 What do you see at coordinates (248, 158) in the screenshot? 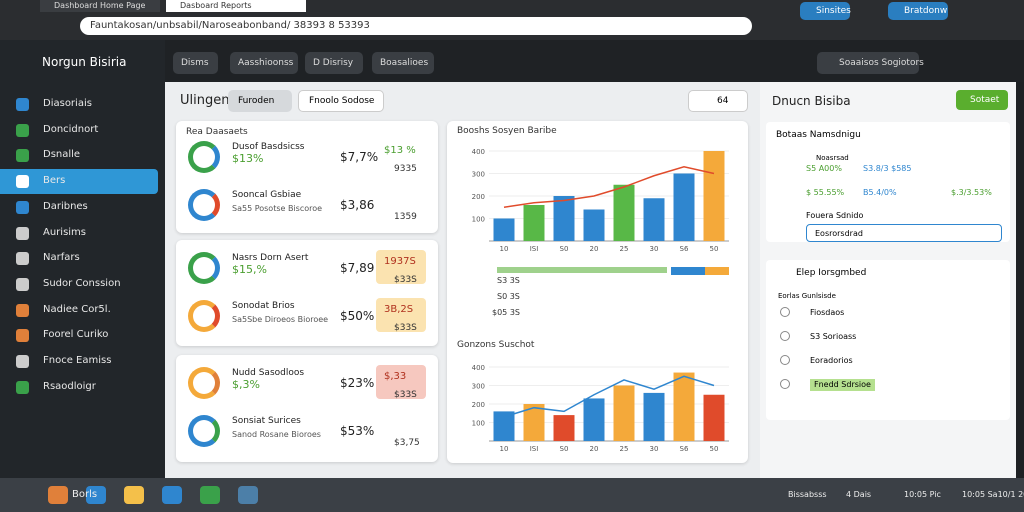
I see `row-percent: $13%` at bounding box center [248, 158].